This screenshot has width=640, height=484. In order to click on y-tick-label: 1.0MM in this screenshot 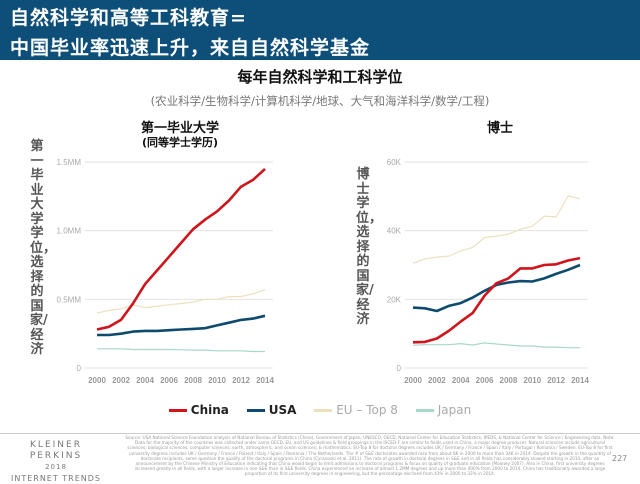, I will do `click(69, 231)`.